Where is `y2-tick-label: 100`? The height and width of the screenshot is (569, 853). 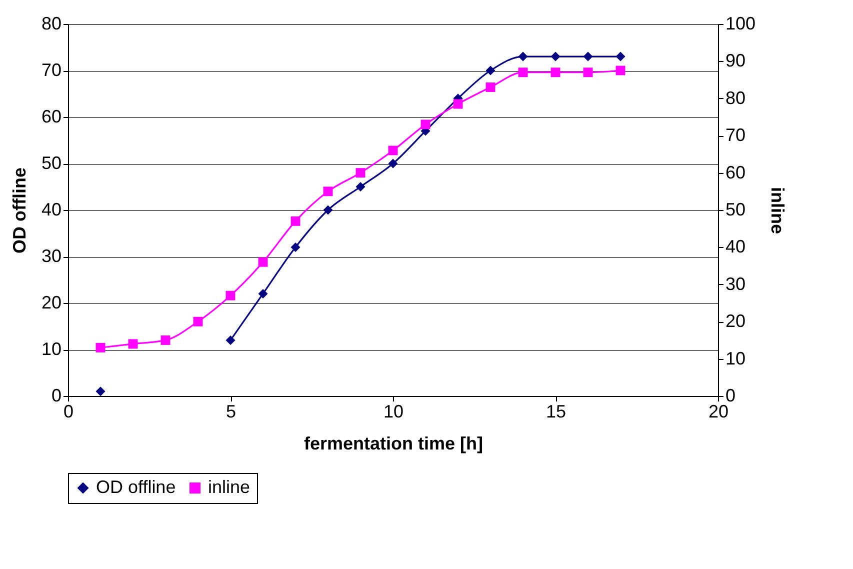
y2-tick-label: 100 is located at coordinates (741, 24).